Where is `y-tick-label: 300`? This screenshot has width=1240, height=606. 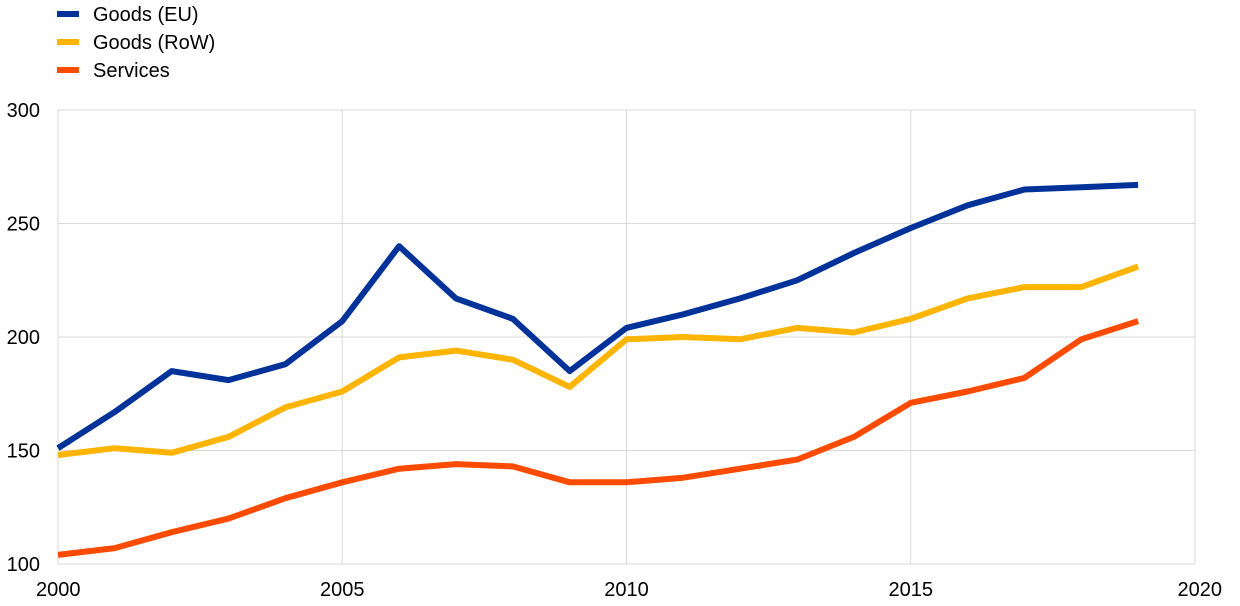 y-tick-label: 300 is located at coordinates (23, 111).